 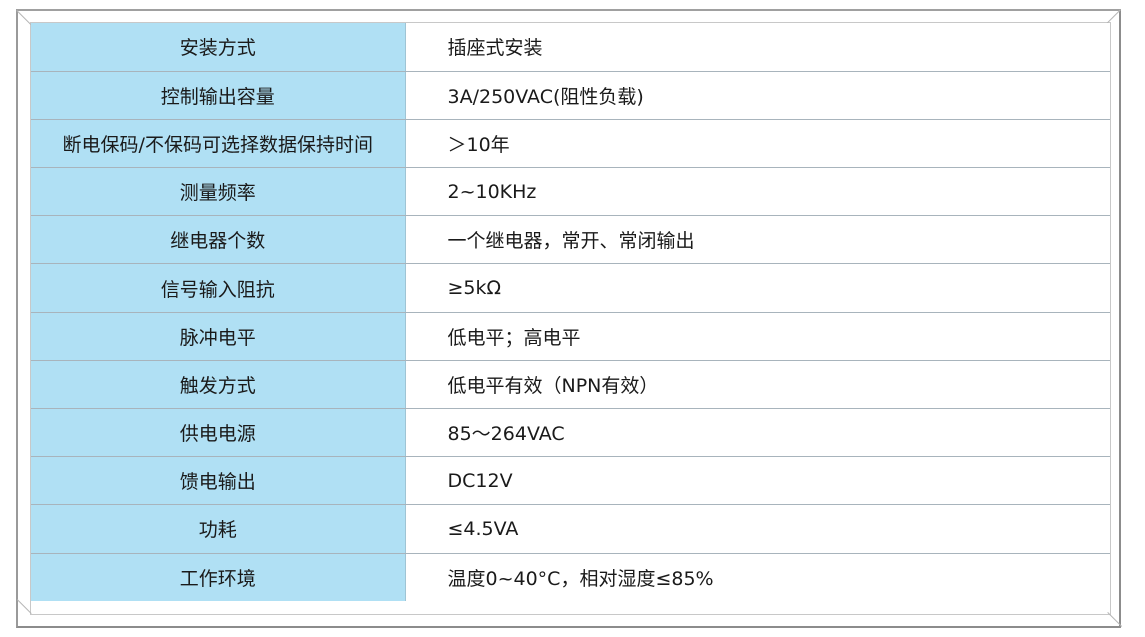 What do you see at coordinates (757, 529) in the screenshot?
I see `spec-value: ≤4.5VA` at bounding box center [757, 529].